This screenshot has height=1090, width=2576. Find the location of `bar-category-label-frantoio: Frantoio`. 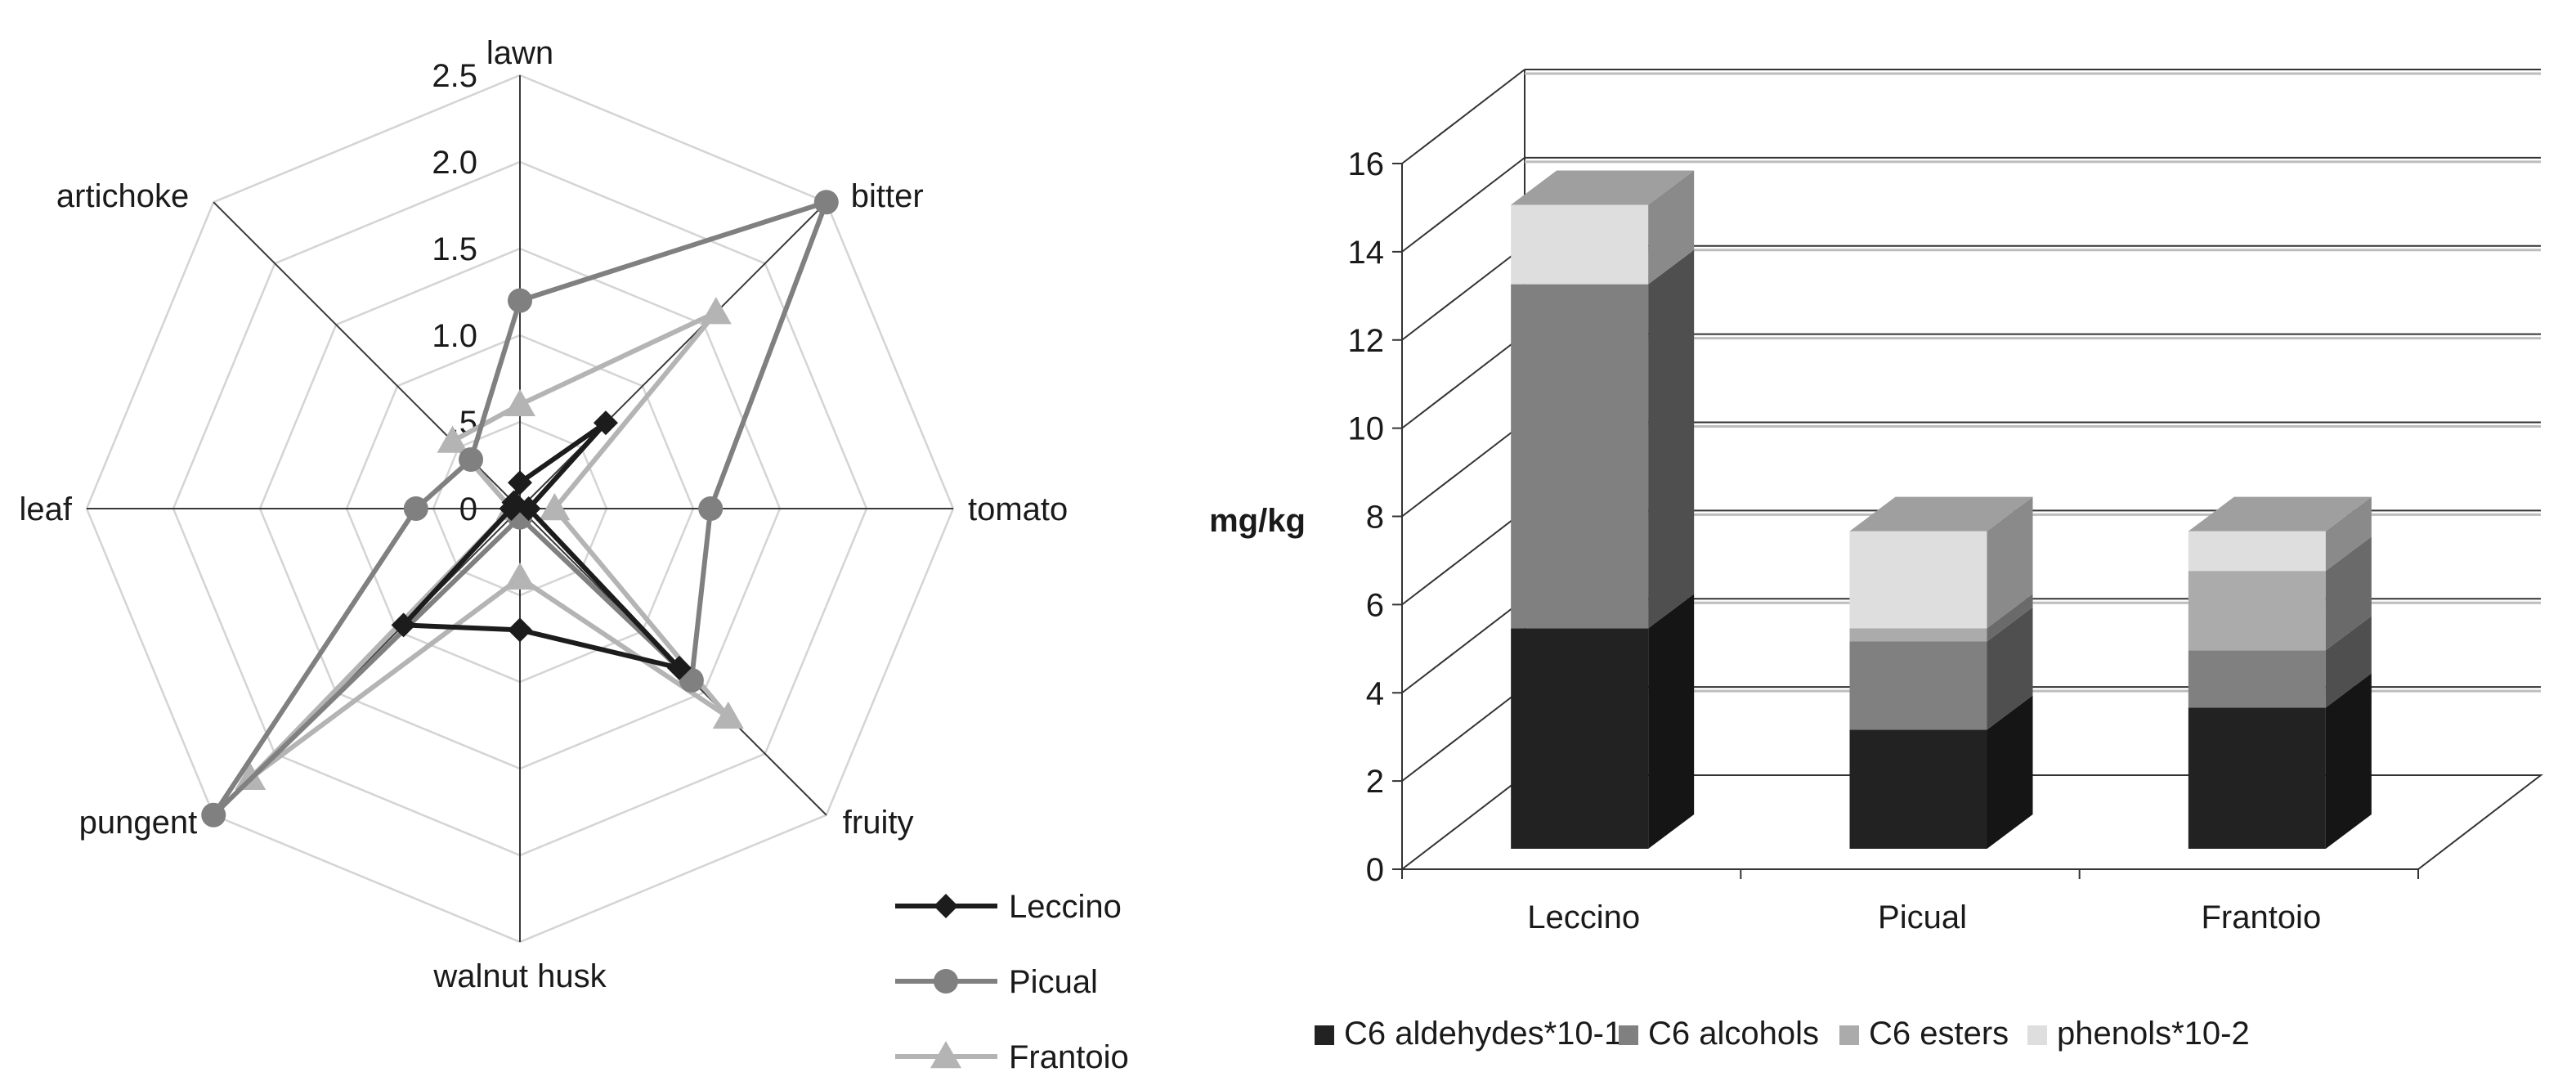

bar-category-label-frantoio: Frantoio is located at coordinates (2261, 917).